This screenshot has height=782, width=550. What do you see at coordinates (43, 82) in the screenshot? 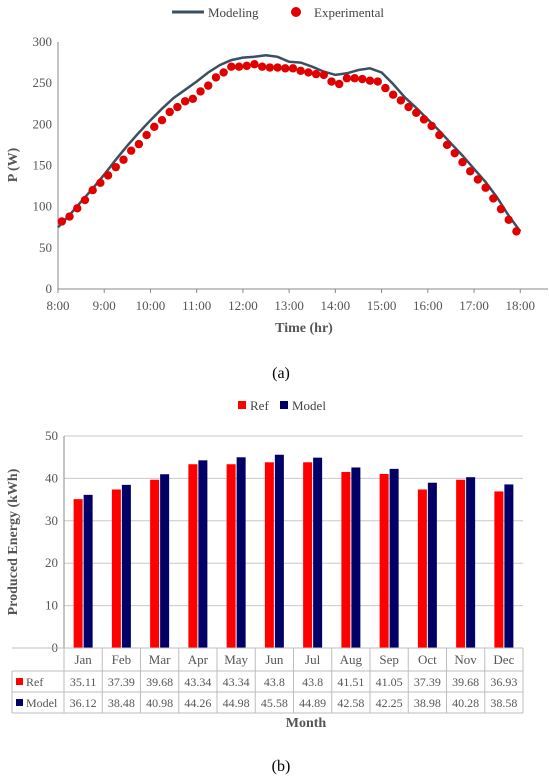
I see `y-tick-label: 250` at bounding box center [43, 82].